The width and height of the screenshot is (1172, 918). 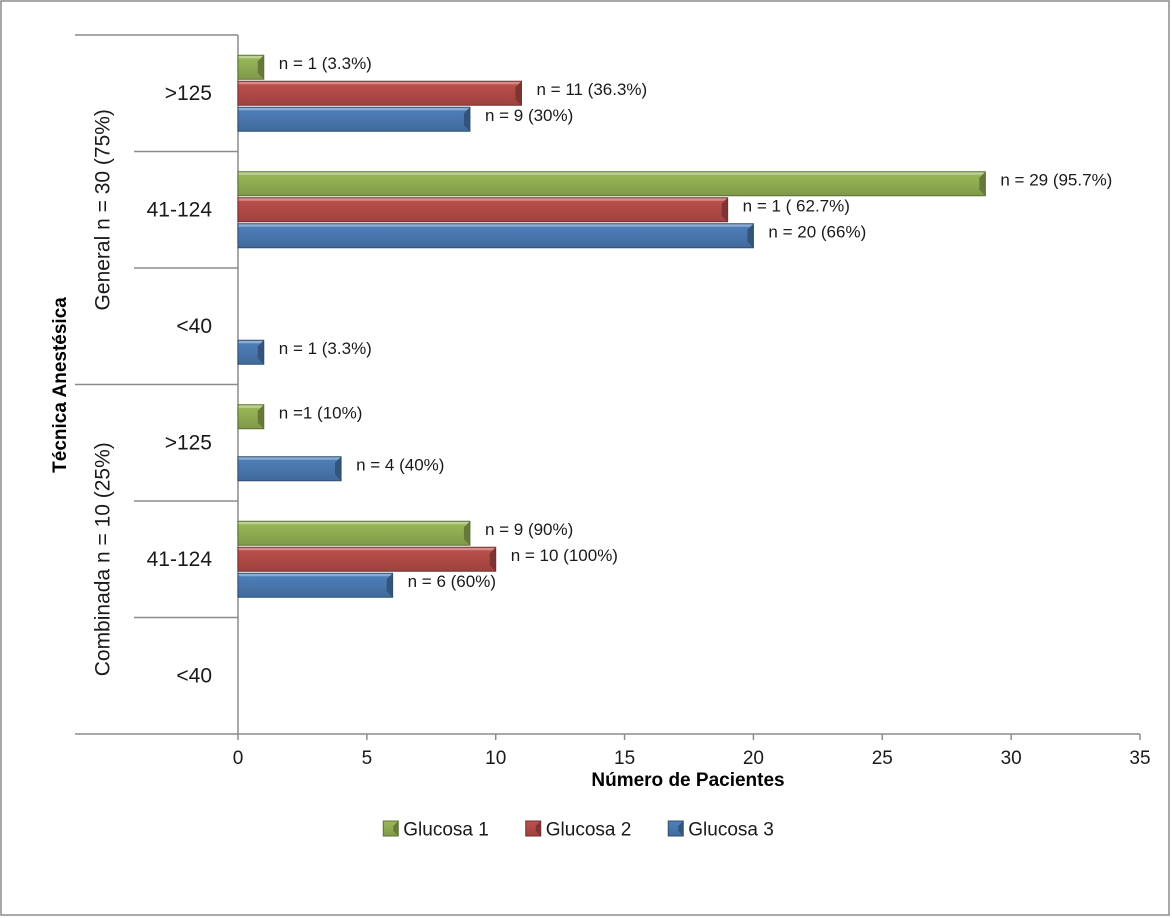 What do you see at coordinates (180, 385) in the screenshot?
I see `category-labels: >125 41-124 <40 >125 41-124 <40` at bounding box center [180, 385].